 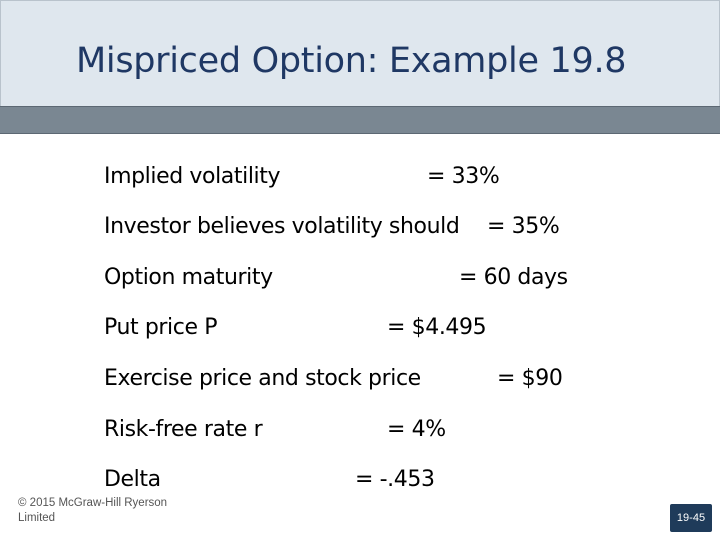 What do you see at coordinates (93, 510) in the screenshot?
I see `copyright-notice: © 2015 McGraw-Hill Ryerson Limited` at bounding box center [93, 510].